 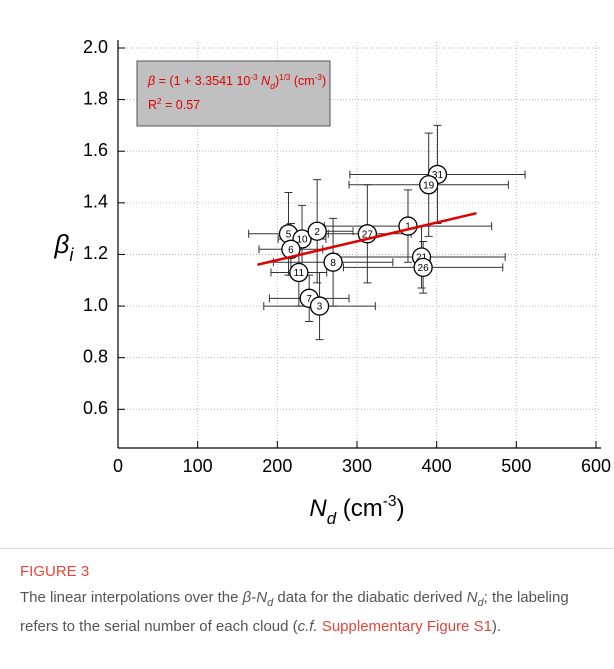 I want to click on x-tick-label: 500, so click(x=516, y=466).